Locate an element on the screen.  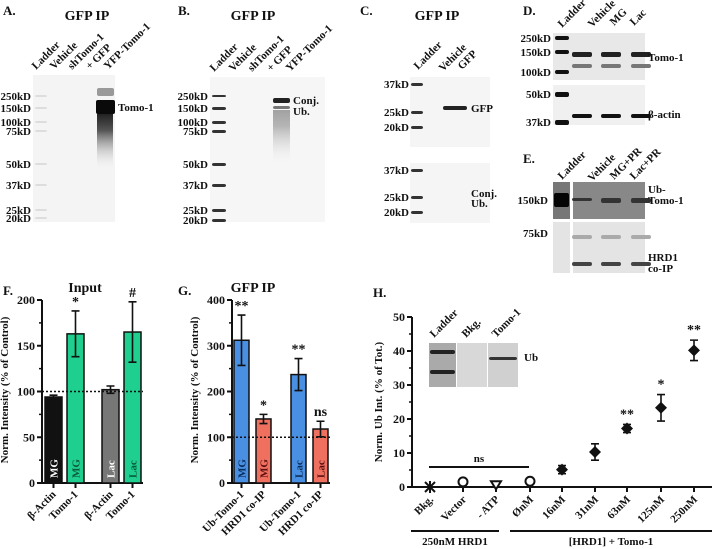
panel-letter: G. is located at coordinates (184, 290).